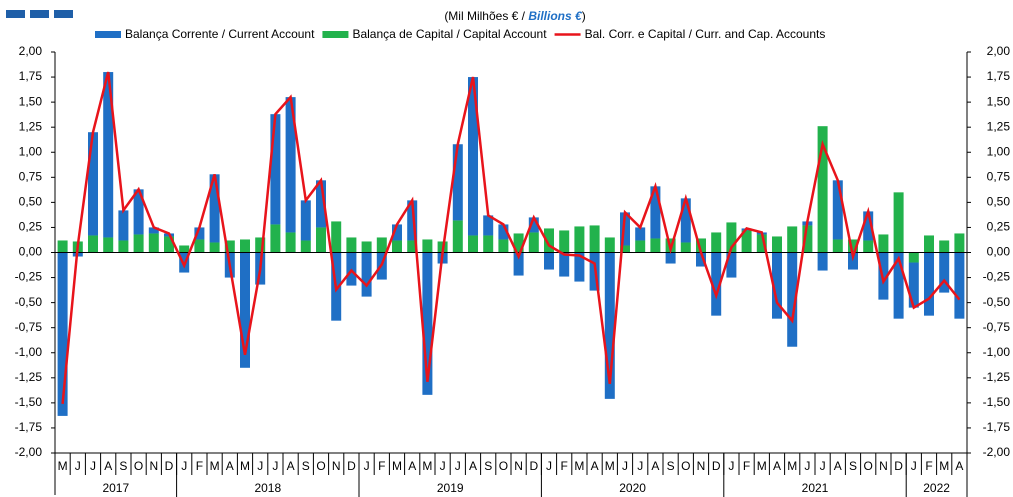  What do you see at coordinates (632, 488) in the screenshot?
I see `year-label: 2020` at bounding box center [632, 488].